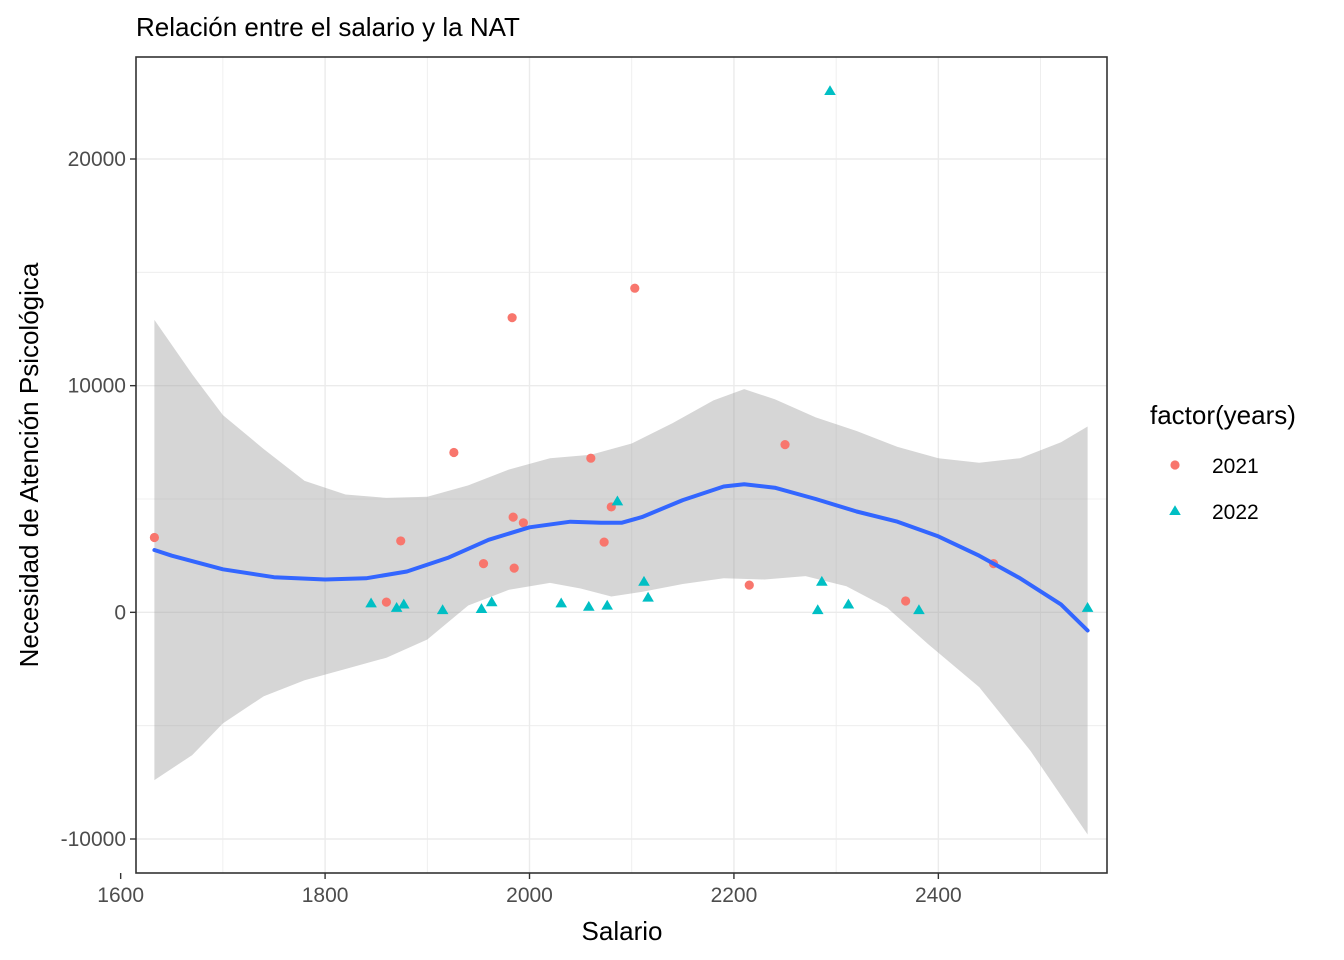 The height and width of the screenshot is (960, 1344). What do you see at coordinates (1175, 465) in the screenshot?
I see `legend-key-2021` at bounding box center [1175, 465].